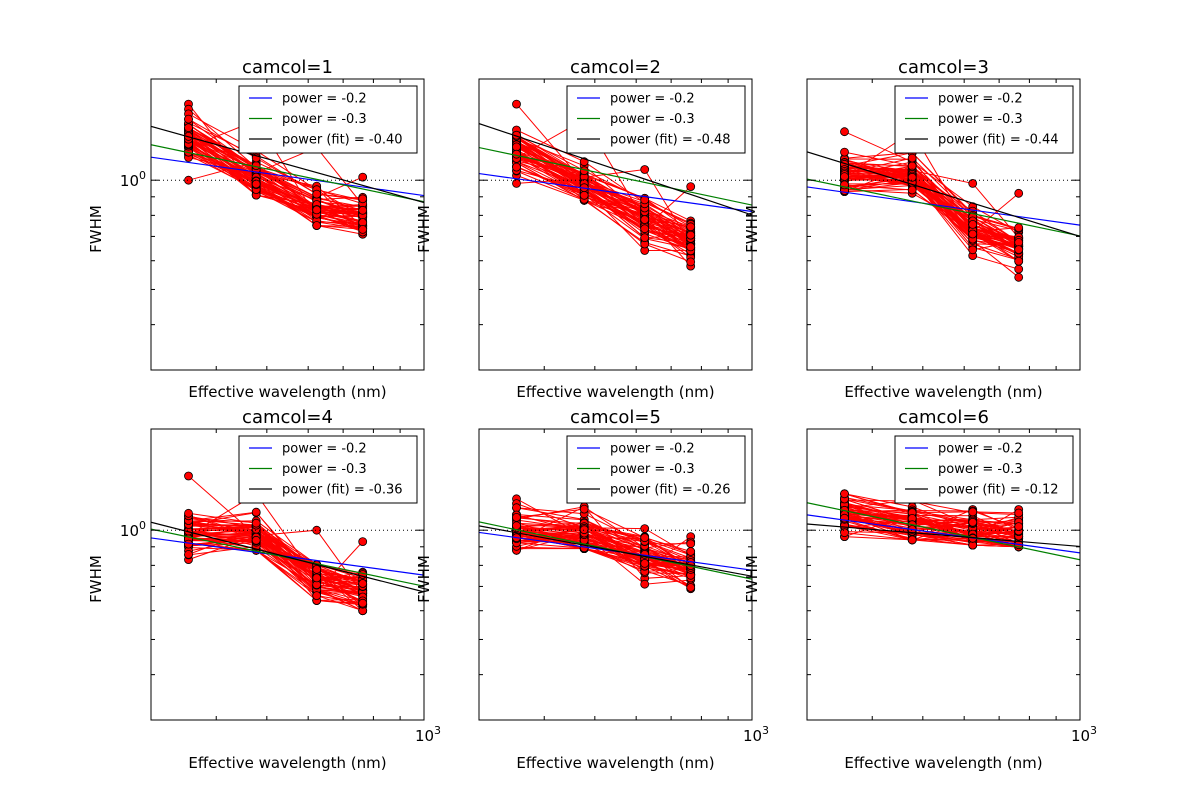 The height and width of the screenshot is (800, 1200). What do you see at coordinates (342, 140) in the screenshot?
I see `legend-label: power (fit) = -0.40` at bounding box center [342, 140].